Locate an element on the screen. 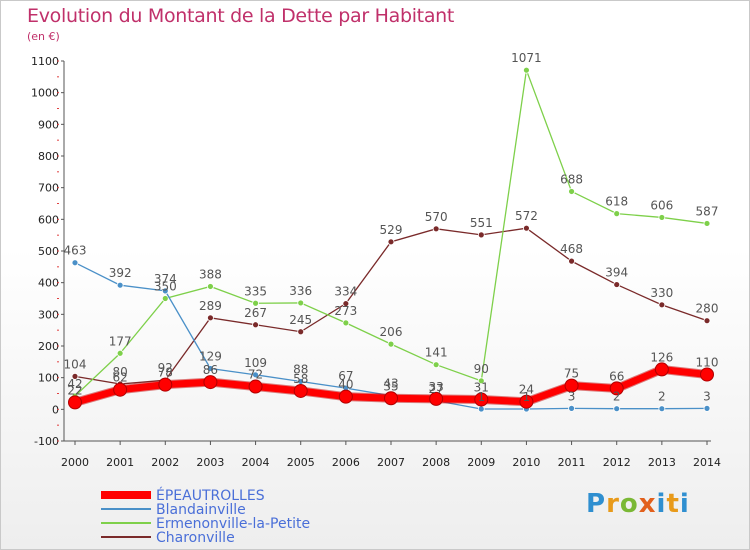 This screenshot has width=750, height=550. data-label: 35 is located at coordinates (390, 386).